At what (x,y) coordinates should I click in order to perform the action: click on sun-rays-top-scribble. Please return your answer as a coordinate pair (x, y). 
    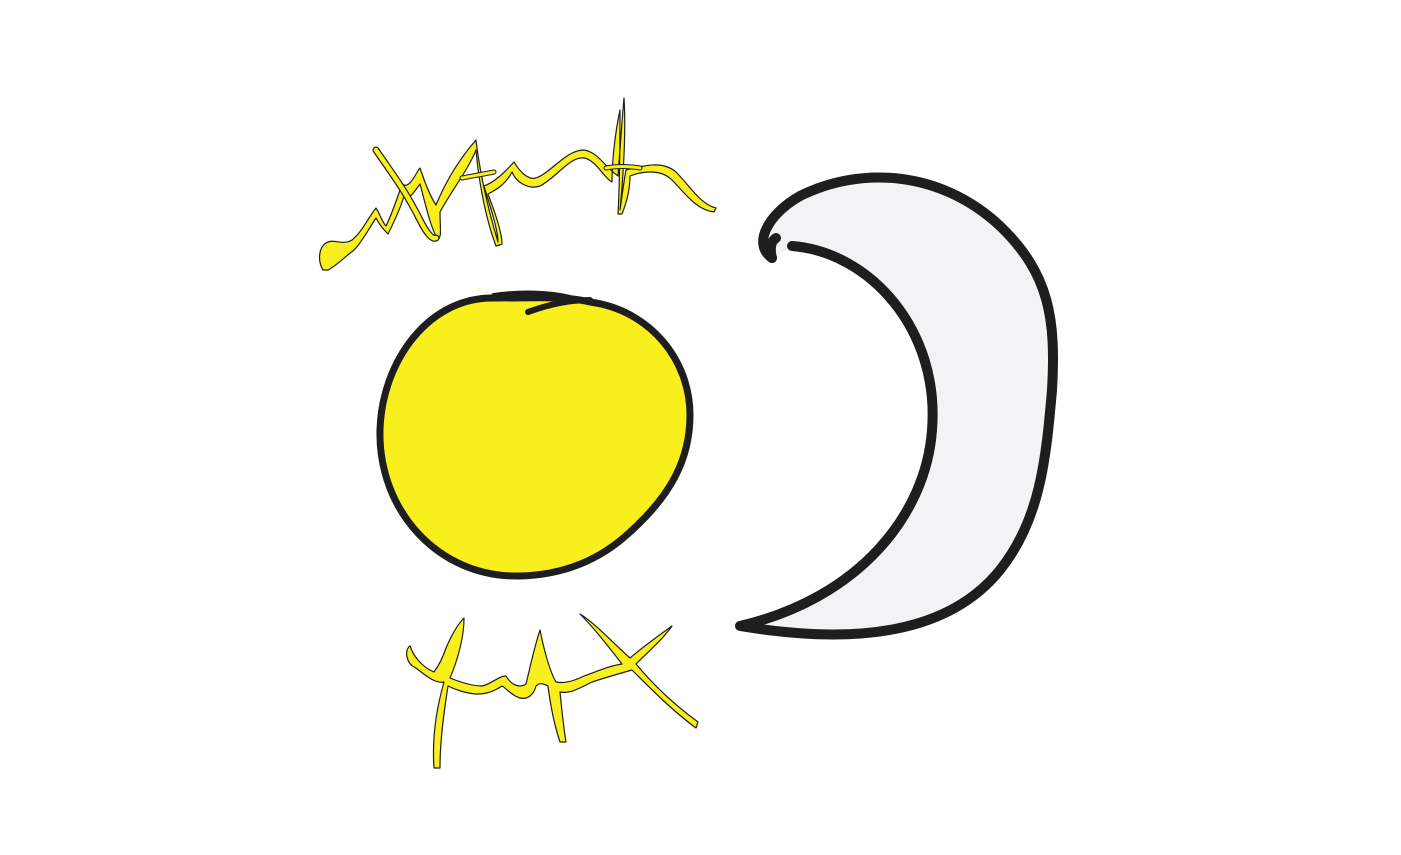
    Looking at the image, I should click on (518, 184).